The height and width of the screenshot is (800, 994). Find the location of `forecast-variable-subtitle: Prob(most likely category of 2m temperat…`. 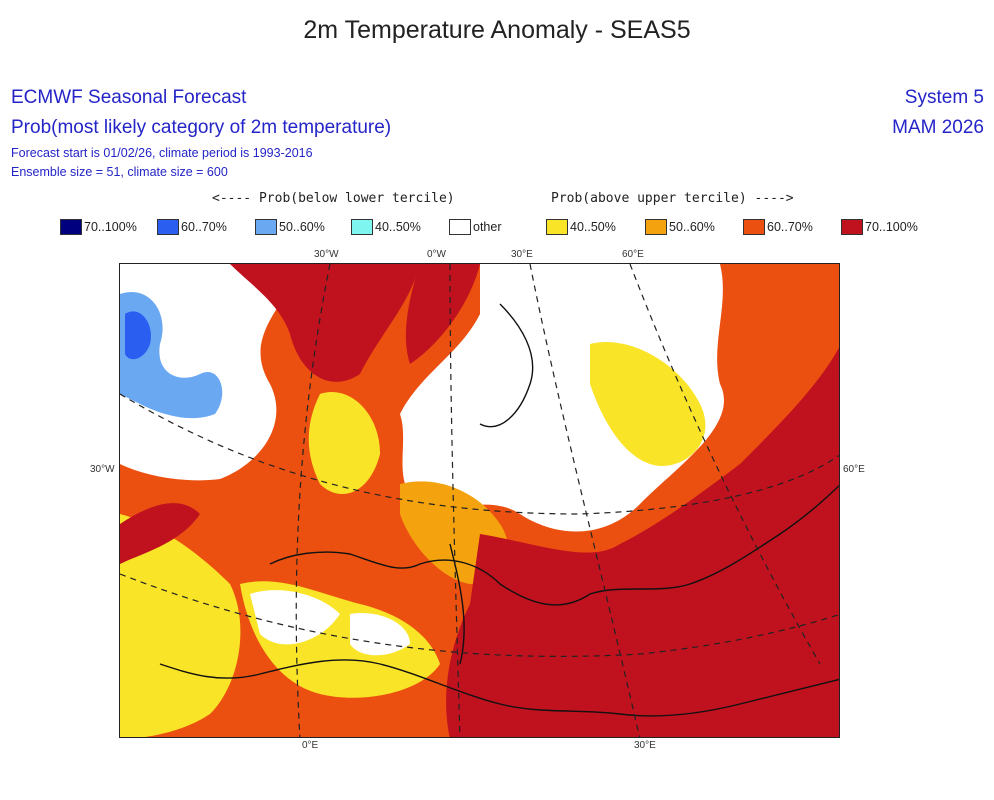

forecast-variable-subtitle: Prob(most likely category of 2m temperat… is located at coordinates (201, 127).